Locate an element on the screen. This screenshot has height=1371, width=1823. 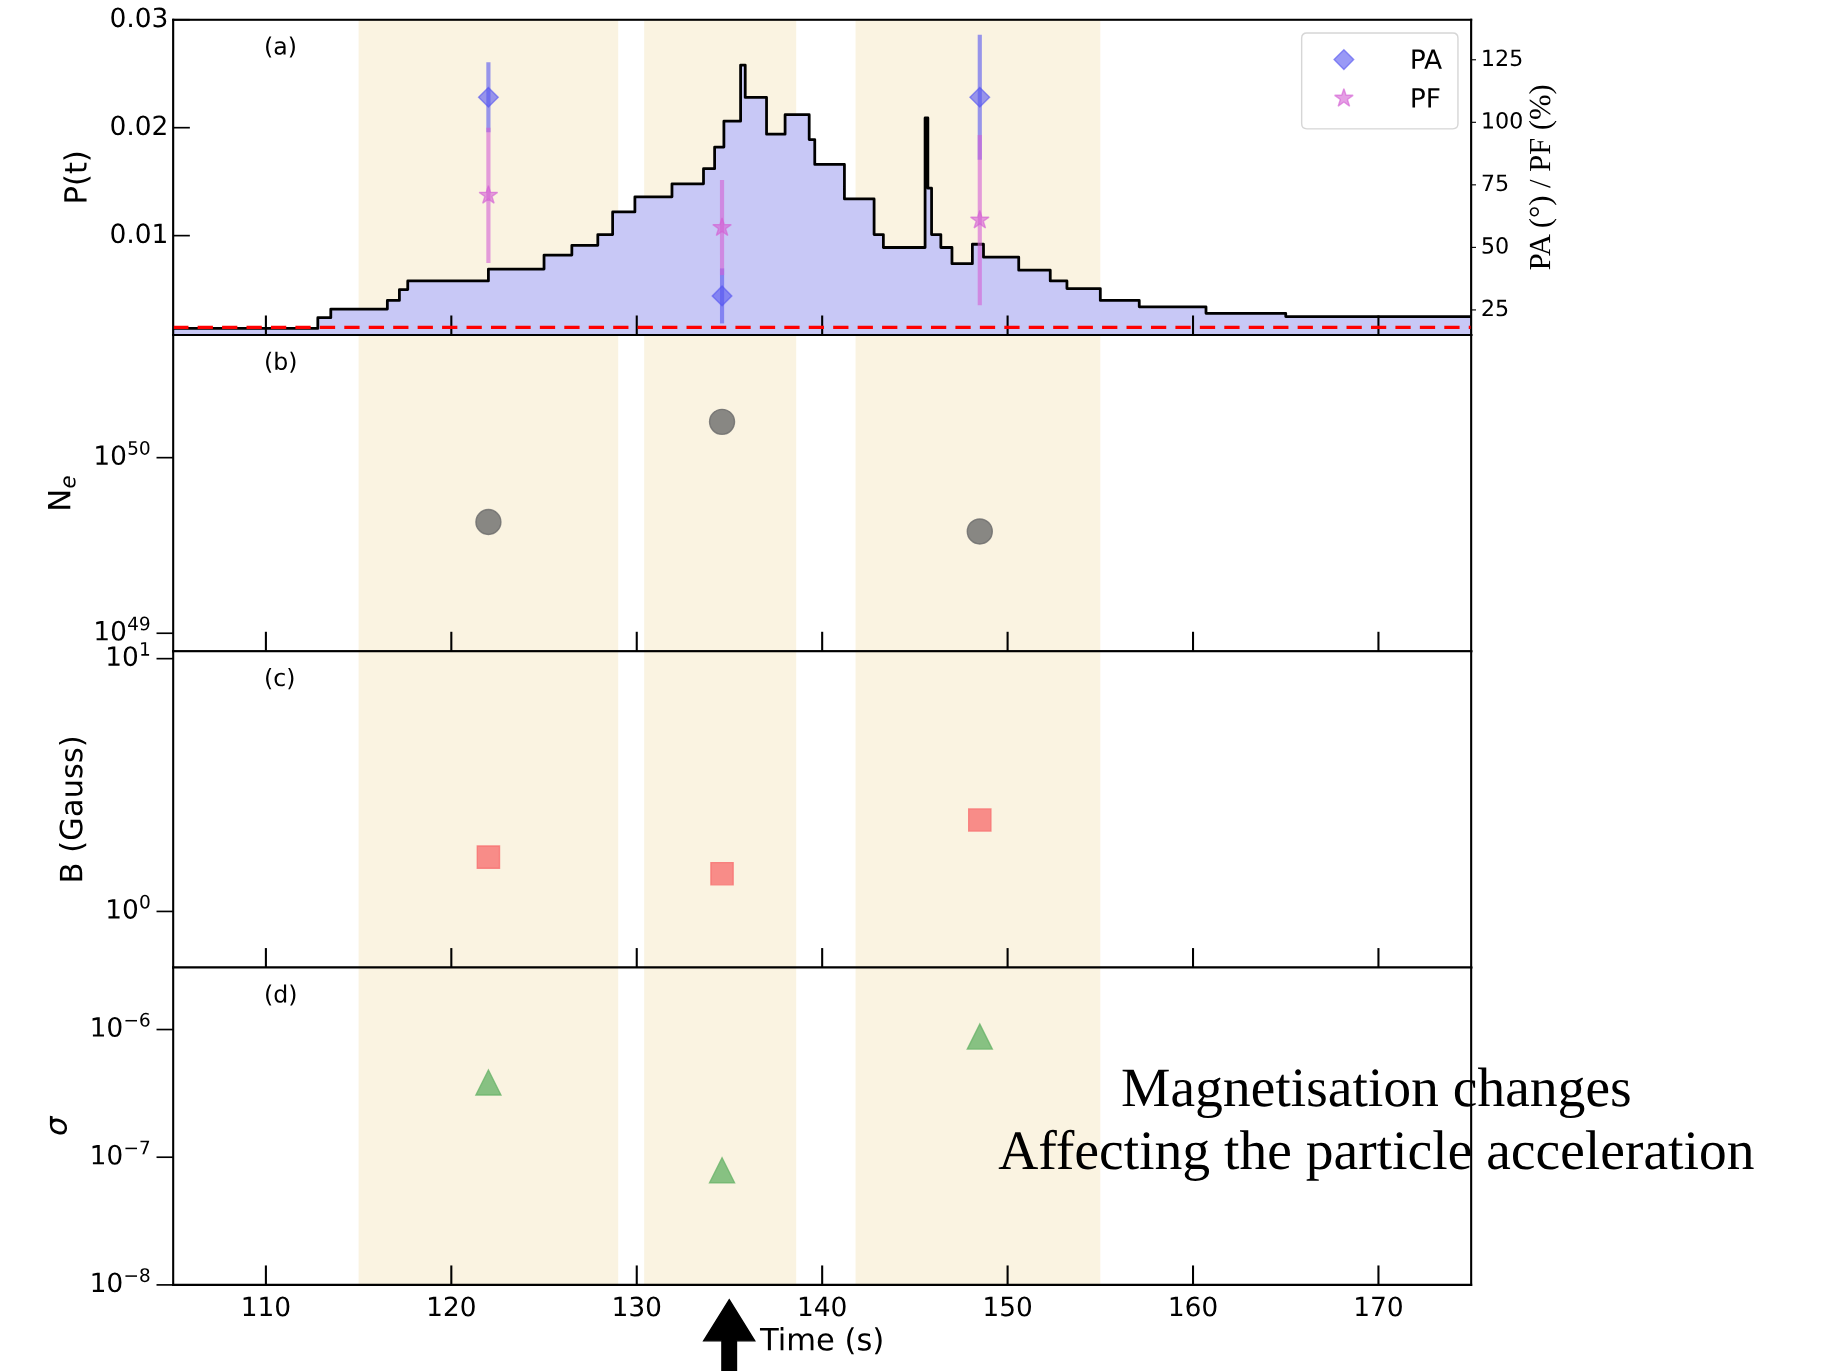
y2-tick-label: 25 is located at coordinates (1495, 308).